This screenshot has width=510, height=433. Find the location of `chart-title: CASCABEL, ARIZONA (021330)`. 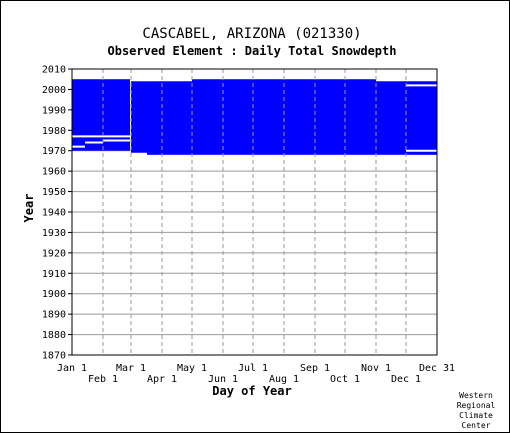

chart-title: CASCABEL, ARIZONA (021330) is located at coordinates (251, 34).